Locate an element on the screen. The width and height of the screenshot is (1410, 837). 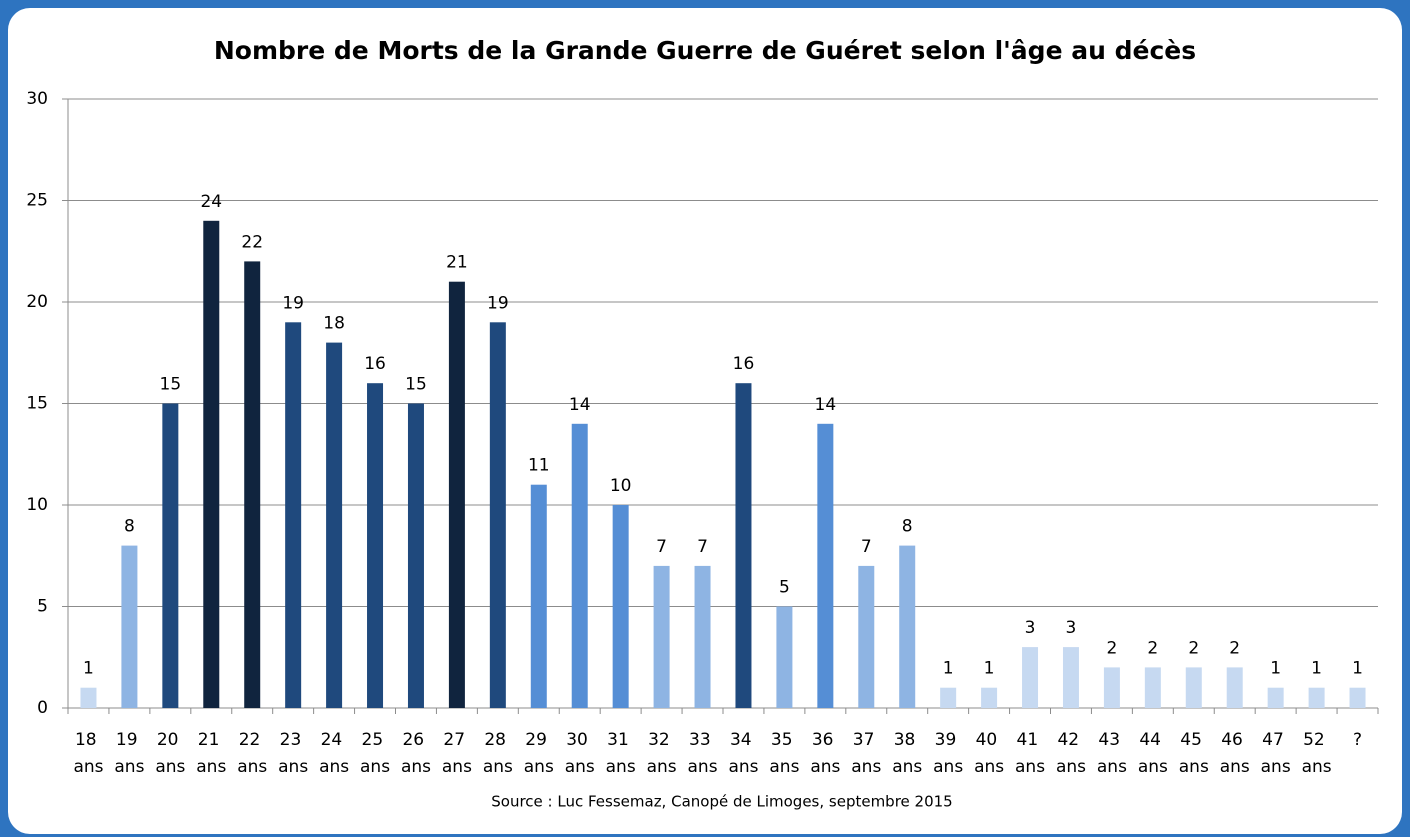
data-label: 5 is located at coordinates (784, 588).